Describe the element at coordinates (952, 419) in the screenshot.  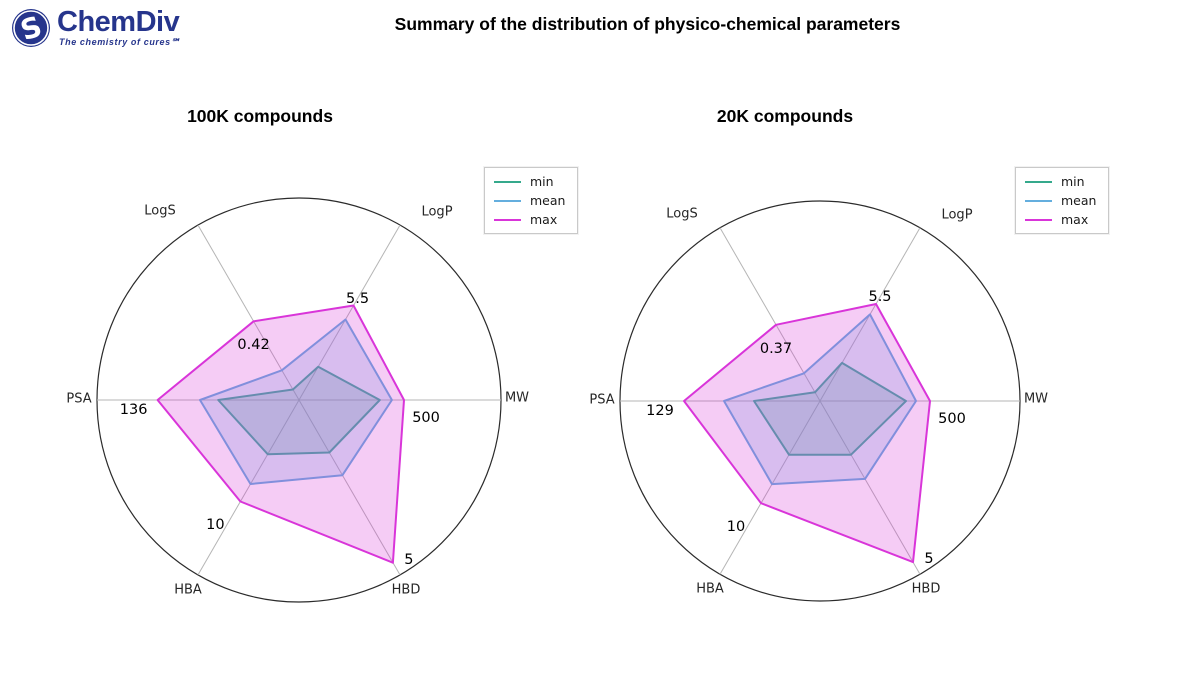
I see `max-value-label-mw-1: 500` at that location.